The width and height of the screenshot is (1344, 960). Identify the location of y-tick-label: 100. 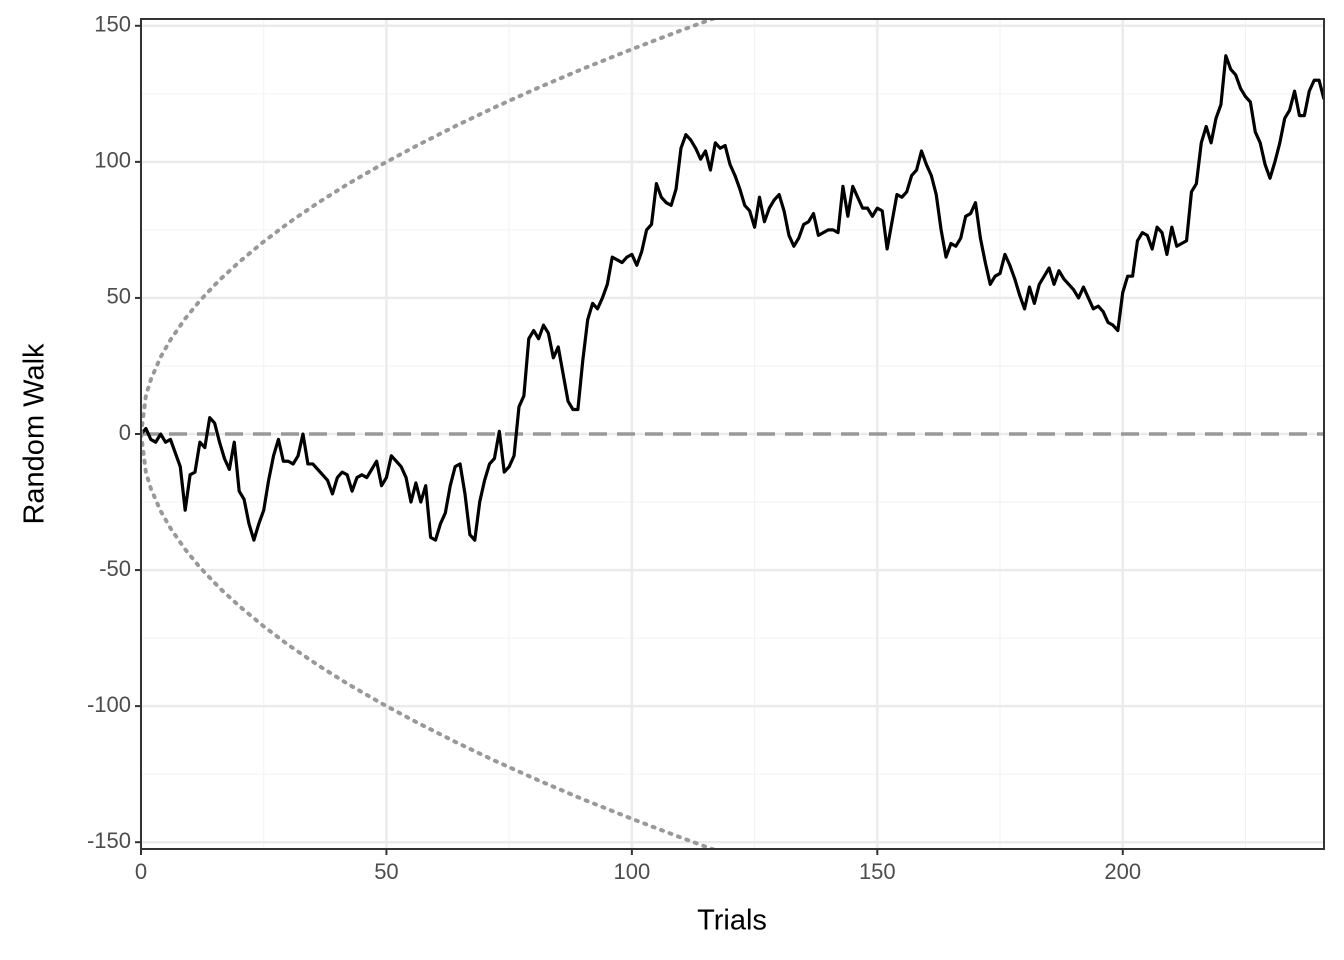
(112, 160).